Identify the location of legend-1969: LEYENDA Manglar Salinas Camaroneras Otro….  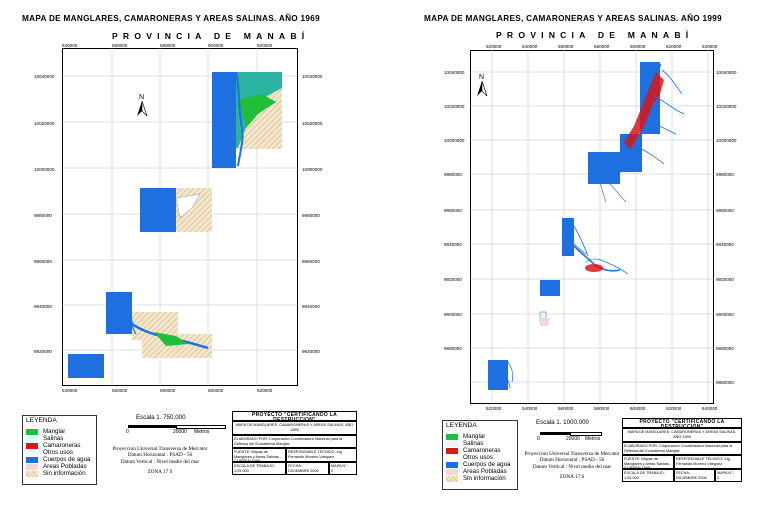
(59, 450).